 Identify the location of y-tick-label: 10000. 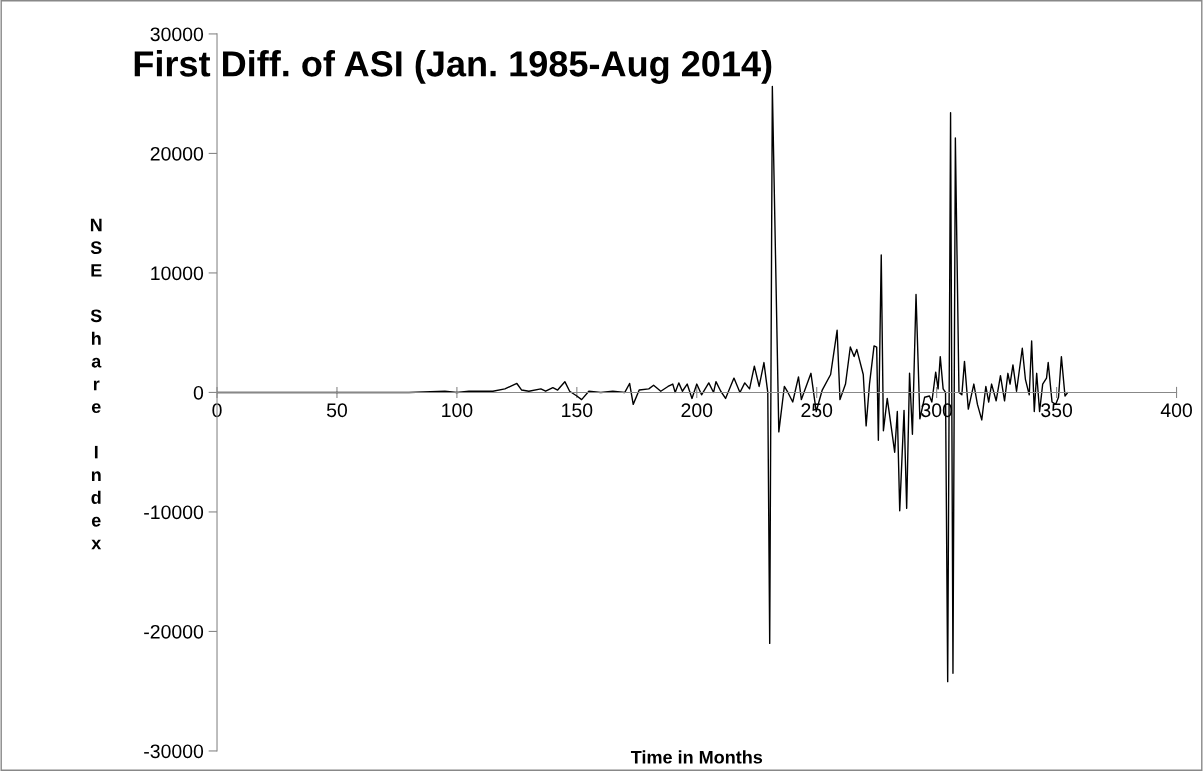
(177, 273).